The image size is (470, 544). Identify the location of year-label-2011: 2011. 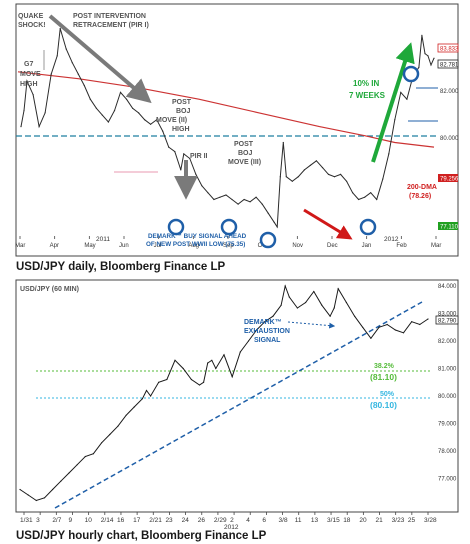
(103, 239).